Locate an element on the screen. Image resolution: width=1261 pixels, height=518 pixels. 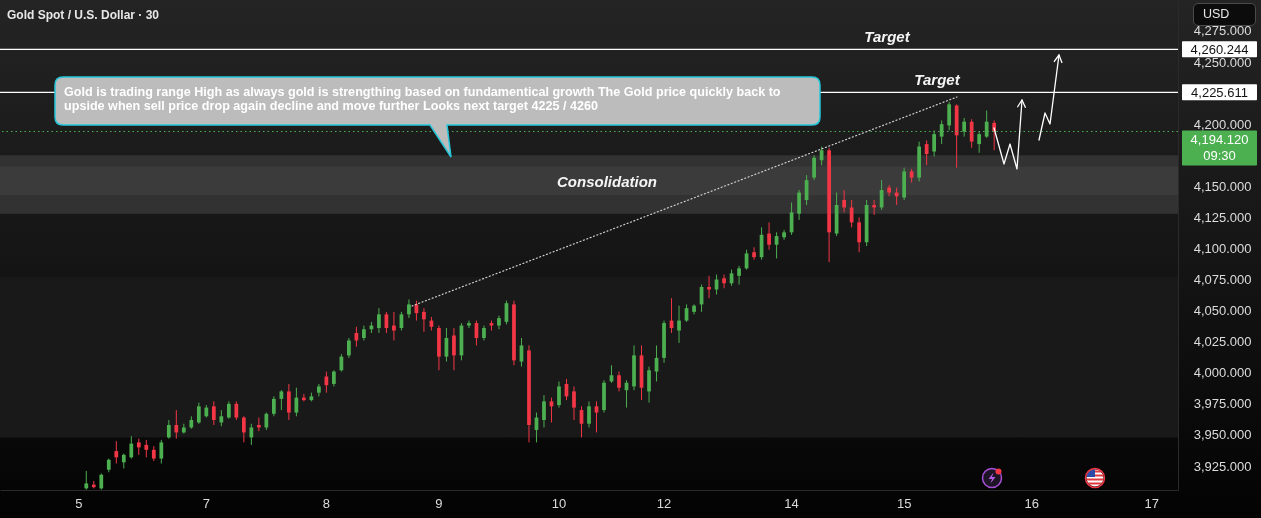
y-tick-label: 4,125.000 is located at coordinates (1222, 217).